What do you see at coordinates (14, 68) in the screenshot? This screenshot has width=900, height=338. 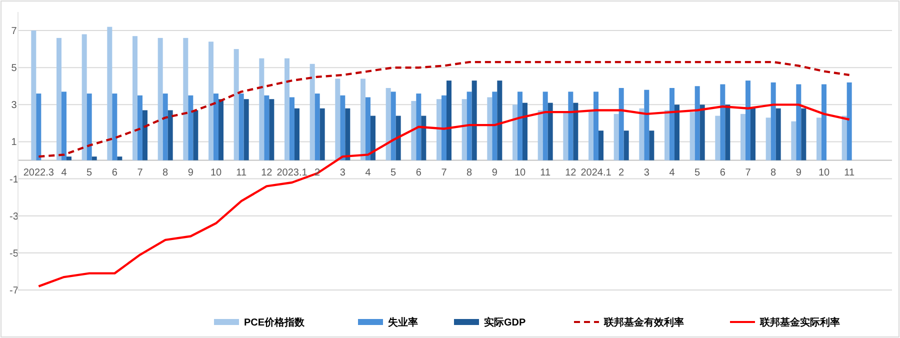 I see `y-tick-label: 5` at bounding box center [14, 68].